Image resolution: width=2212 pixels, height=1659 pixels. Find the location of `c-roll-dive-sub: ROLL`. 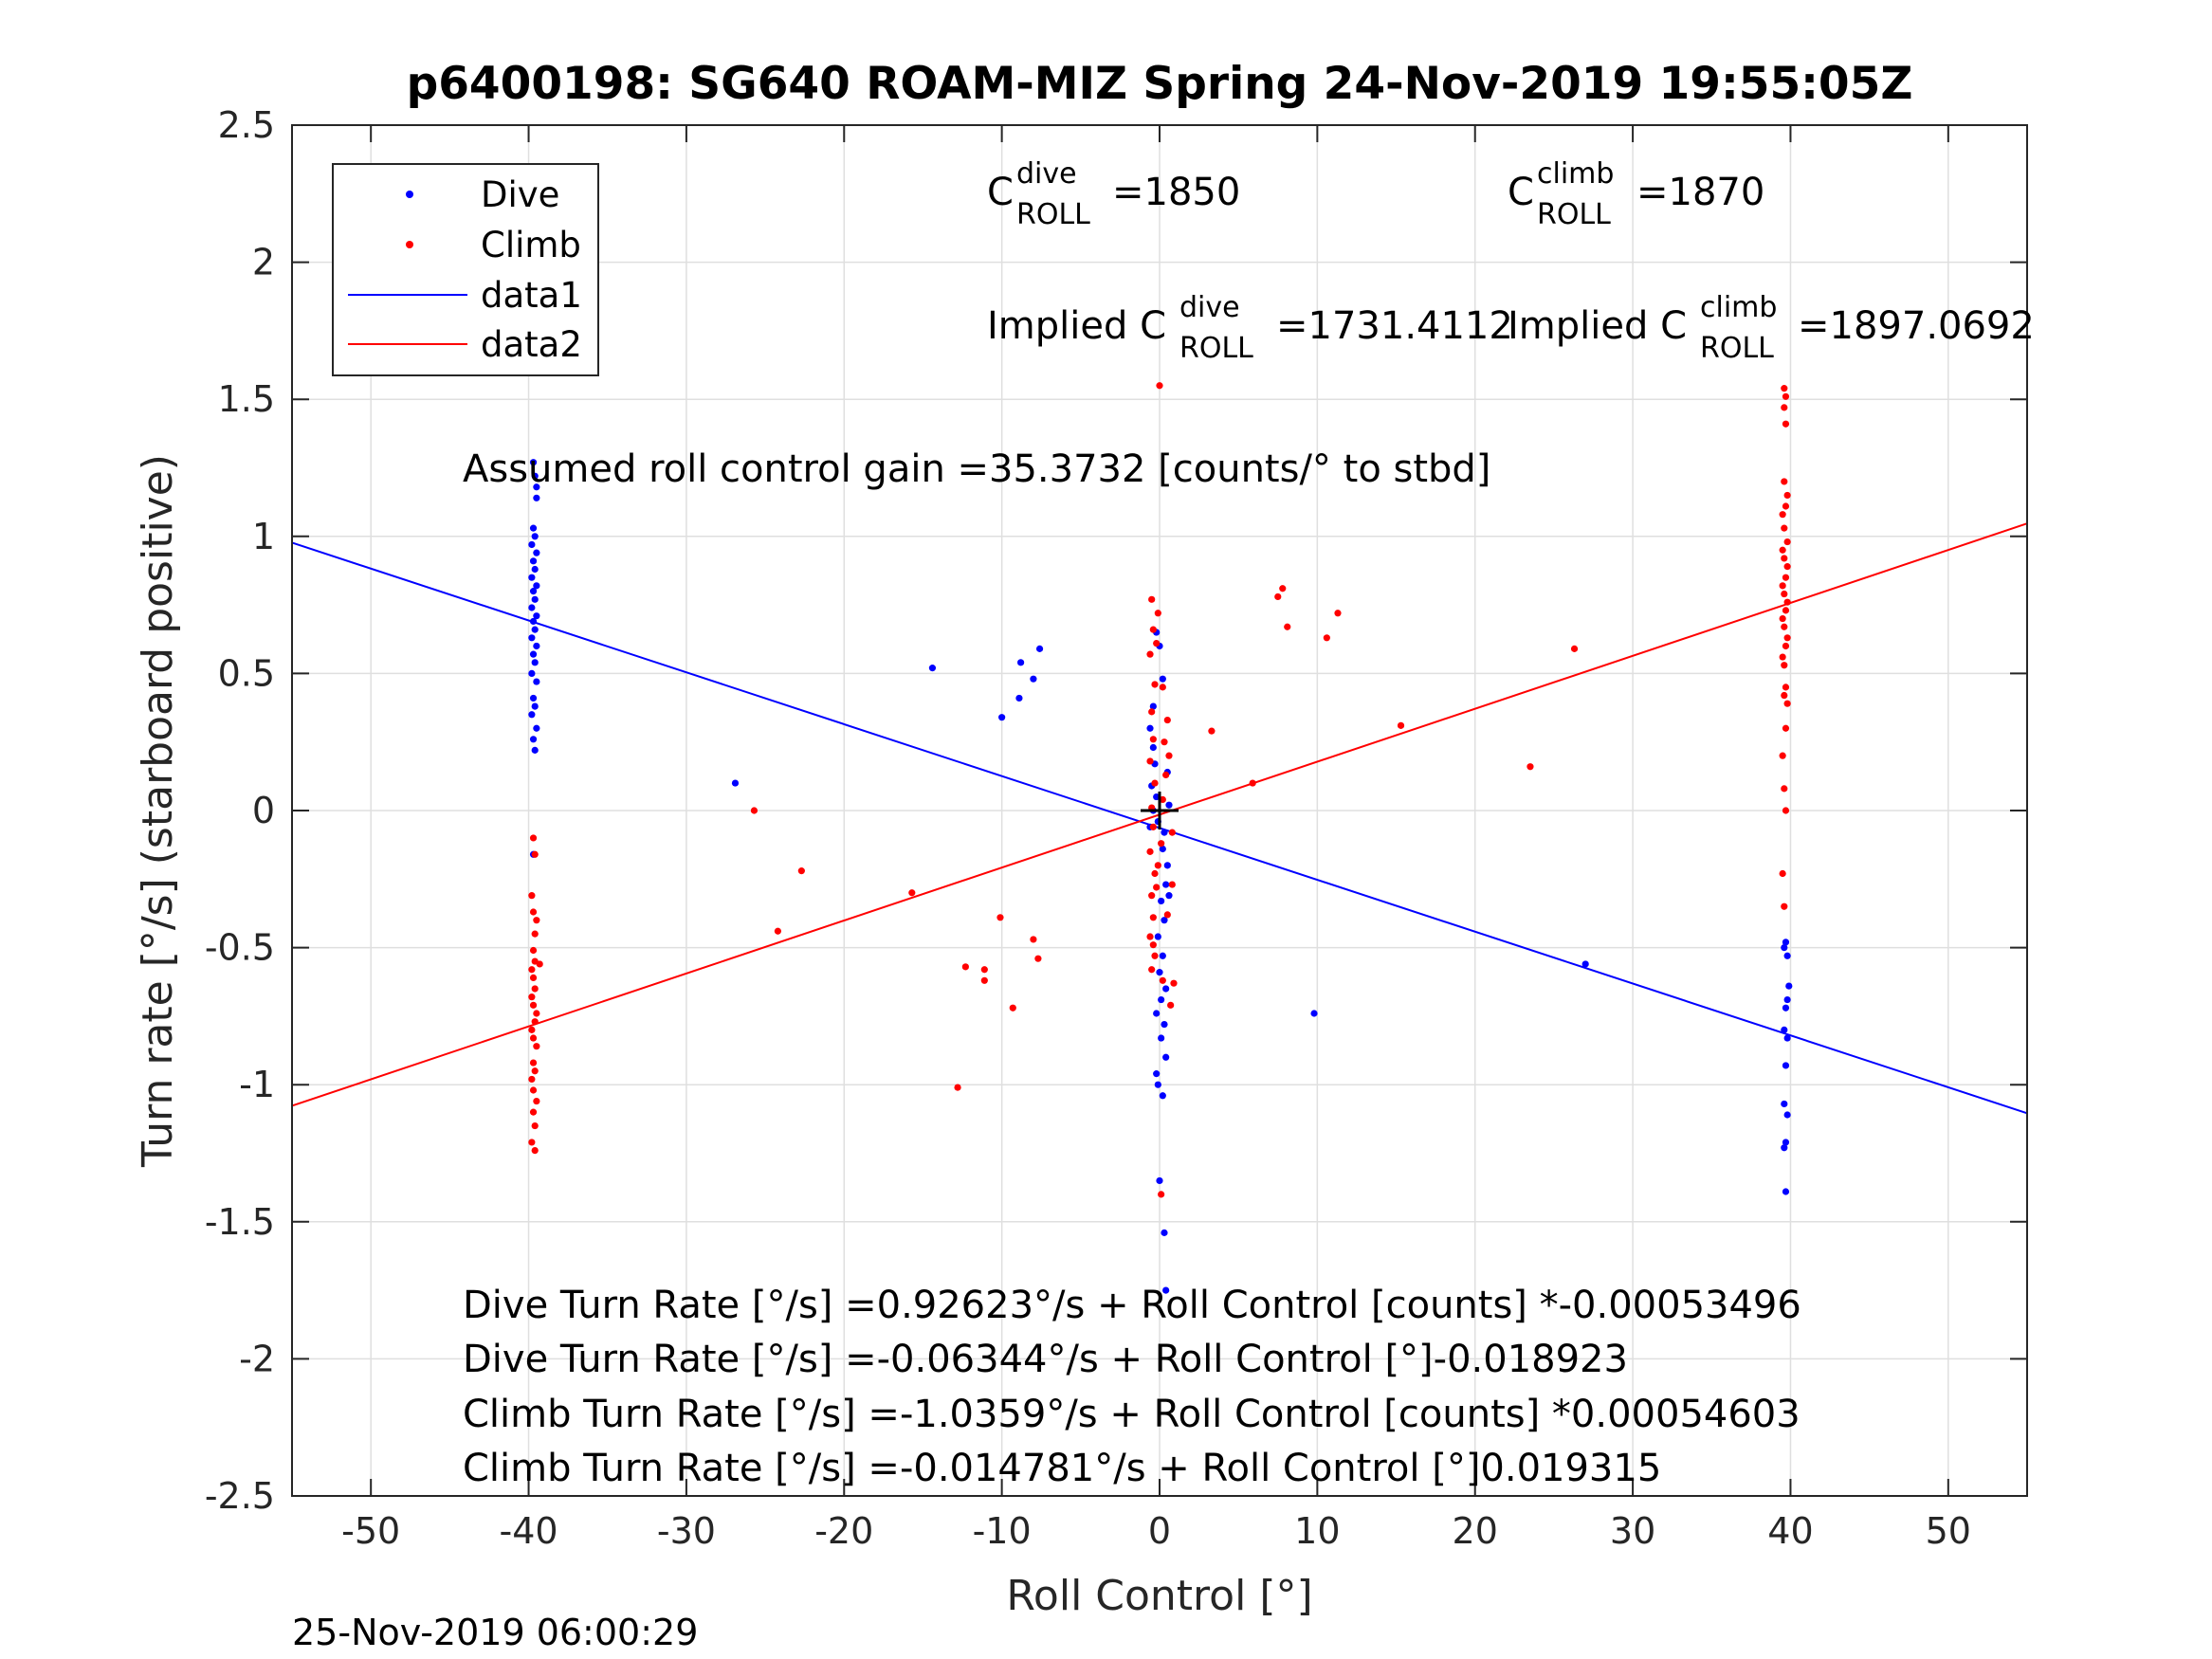

c-roll-dive-sub: ROLL is located at coordinates (1053, 214).